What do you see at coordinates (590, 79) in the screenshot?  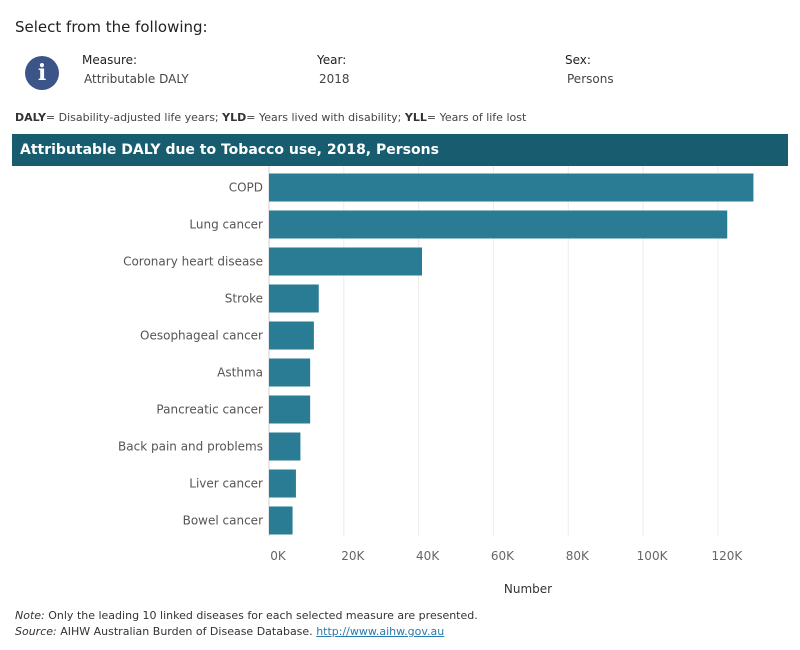 I see `sex-value: Persons` at bounding box center [590, 79].